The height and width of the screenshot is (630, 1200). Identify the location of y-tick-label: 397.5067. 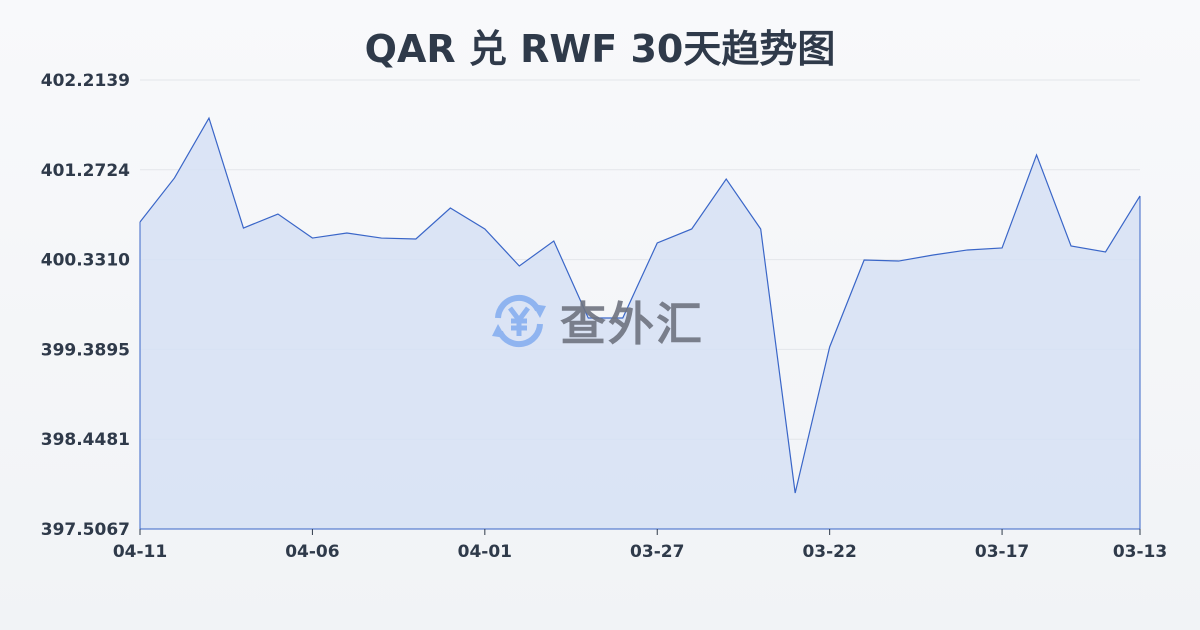
(85, 530).